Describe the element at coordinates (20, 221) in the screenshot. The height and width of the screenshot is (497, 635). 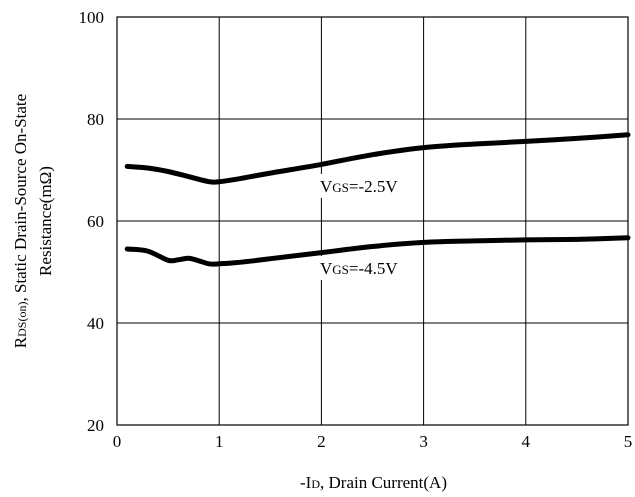
I see `svg-text:RDS(on), Static Drain-Source O: RDS(on), Static Drain-Source On-State` at that location.